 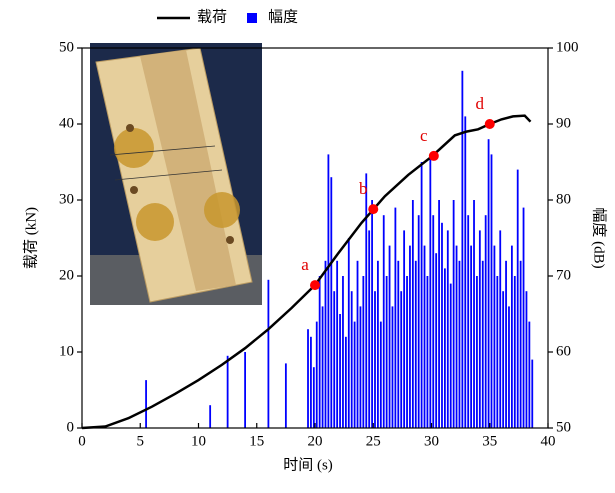 I want to click on x-tick-label: 30, so click(x=431, y=441).